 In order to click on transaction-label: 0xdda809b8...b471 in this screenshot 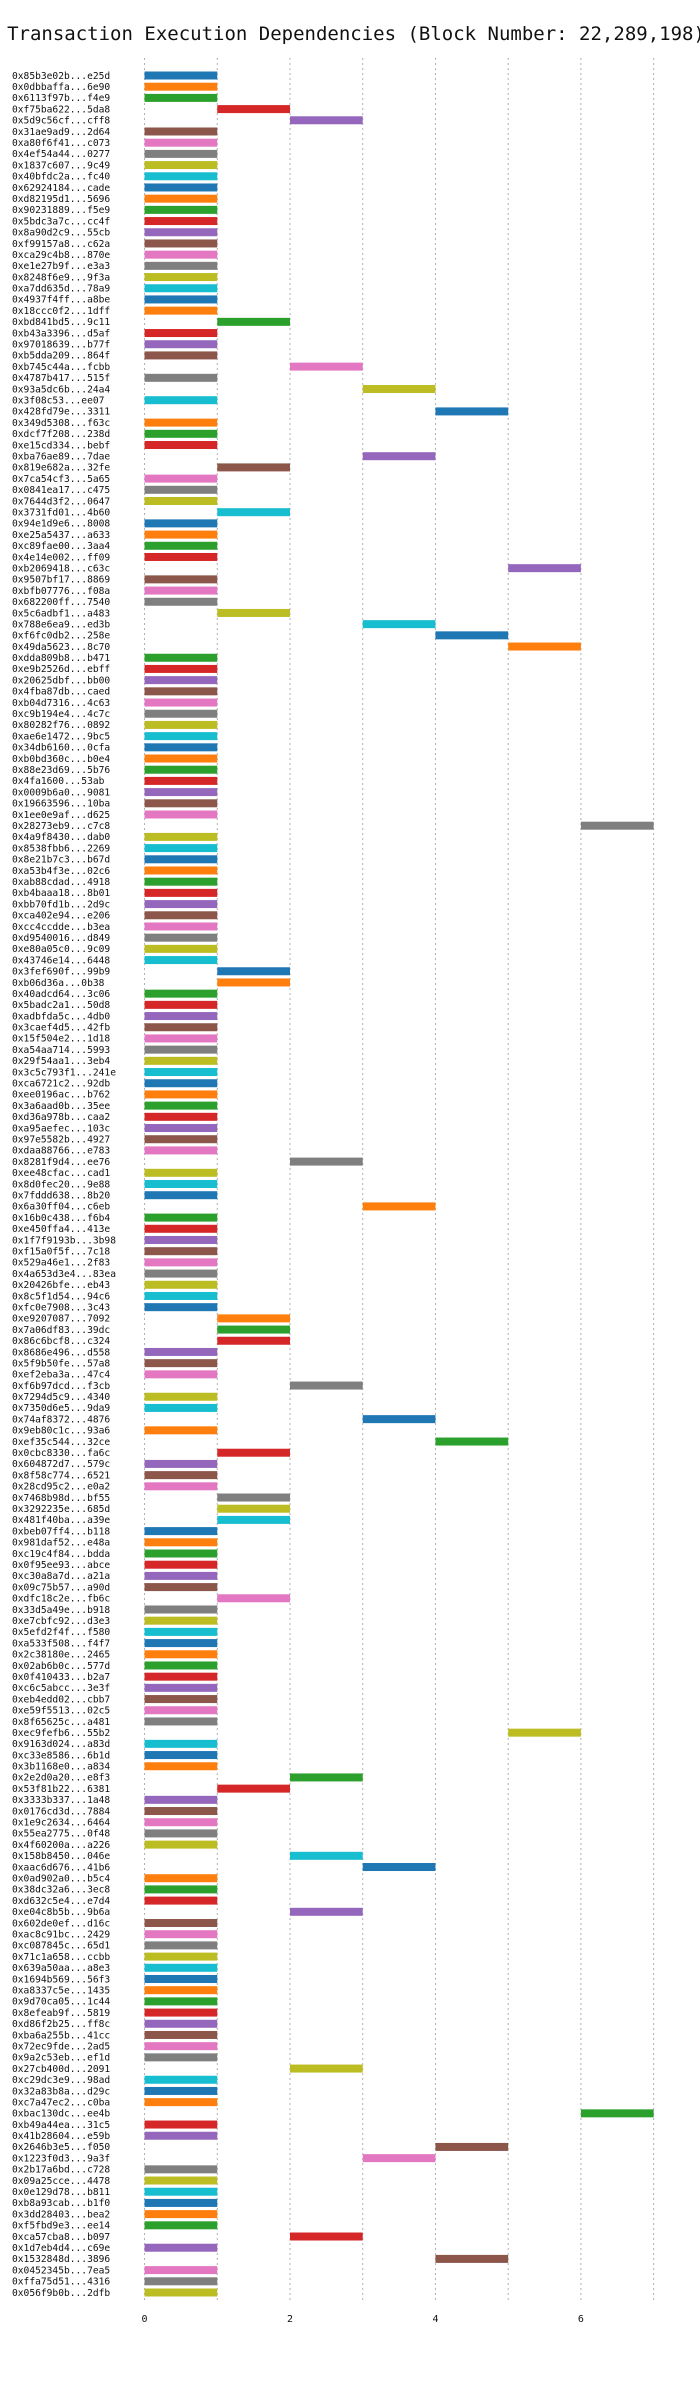, I will do `click(61, 658)`.